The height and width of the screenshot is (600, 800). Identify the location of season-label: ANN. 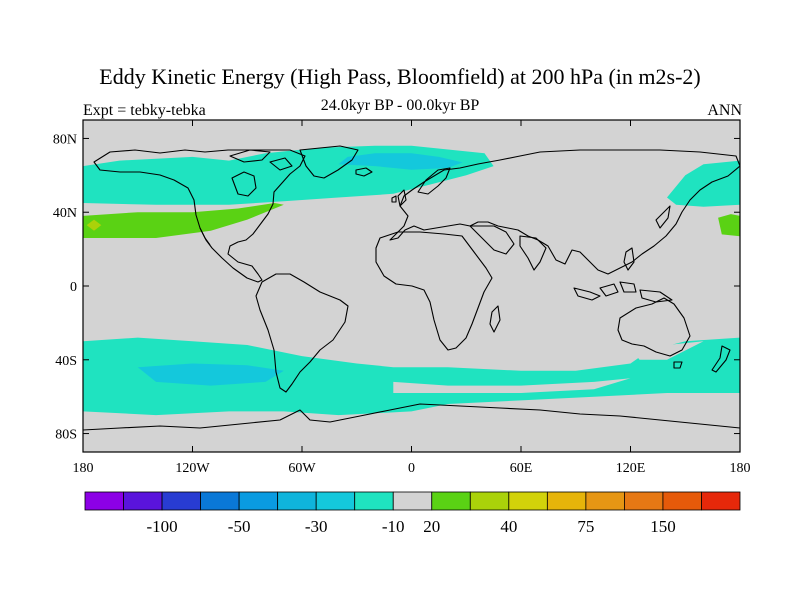
(724, 110).